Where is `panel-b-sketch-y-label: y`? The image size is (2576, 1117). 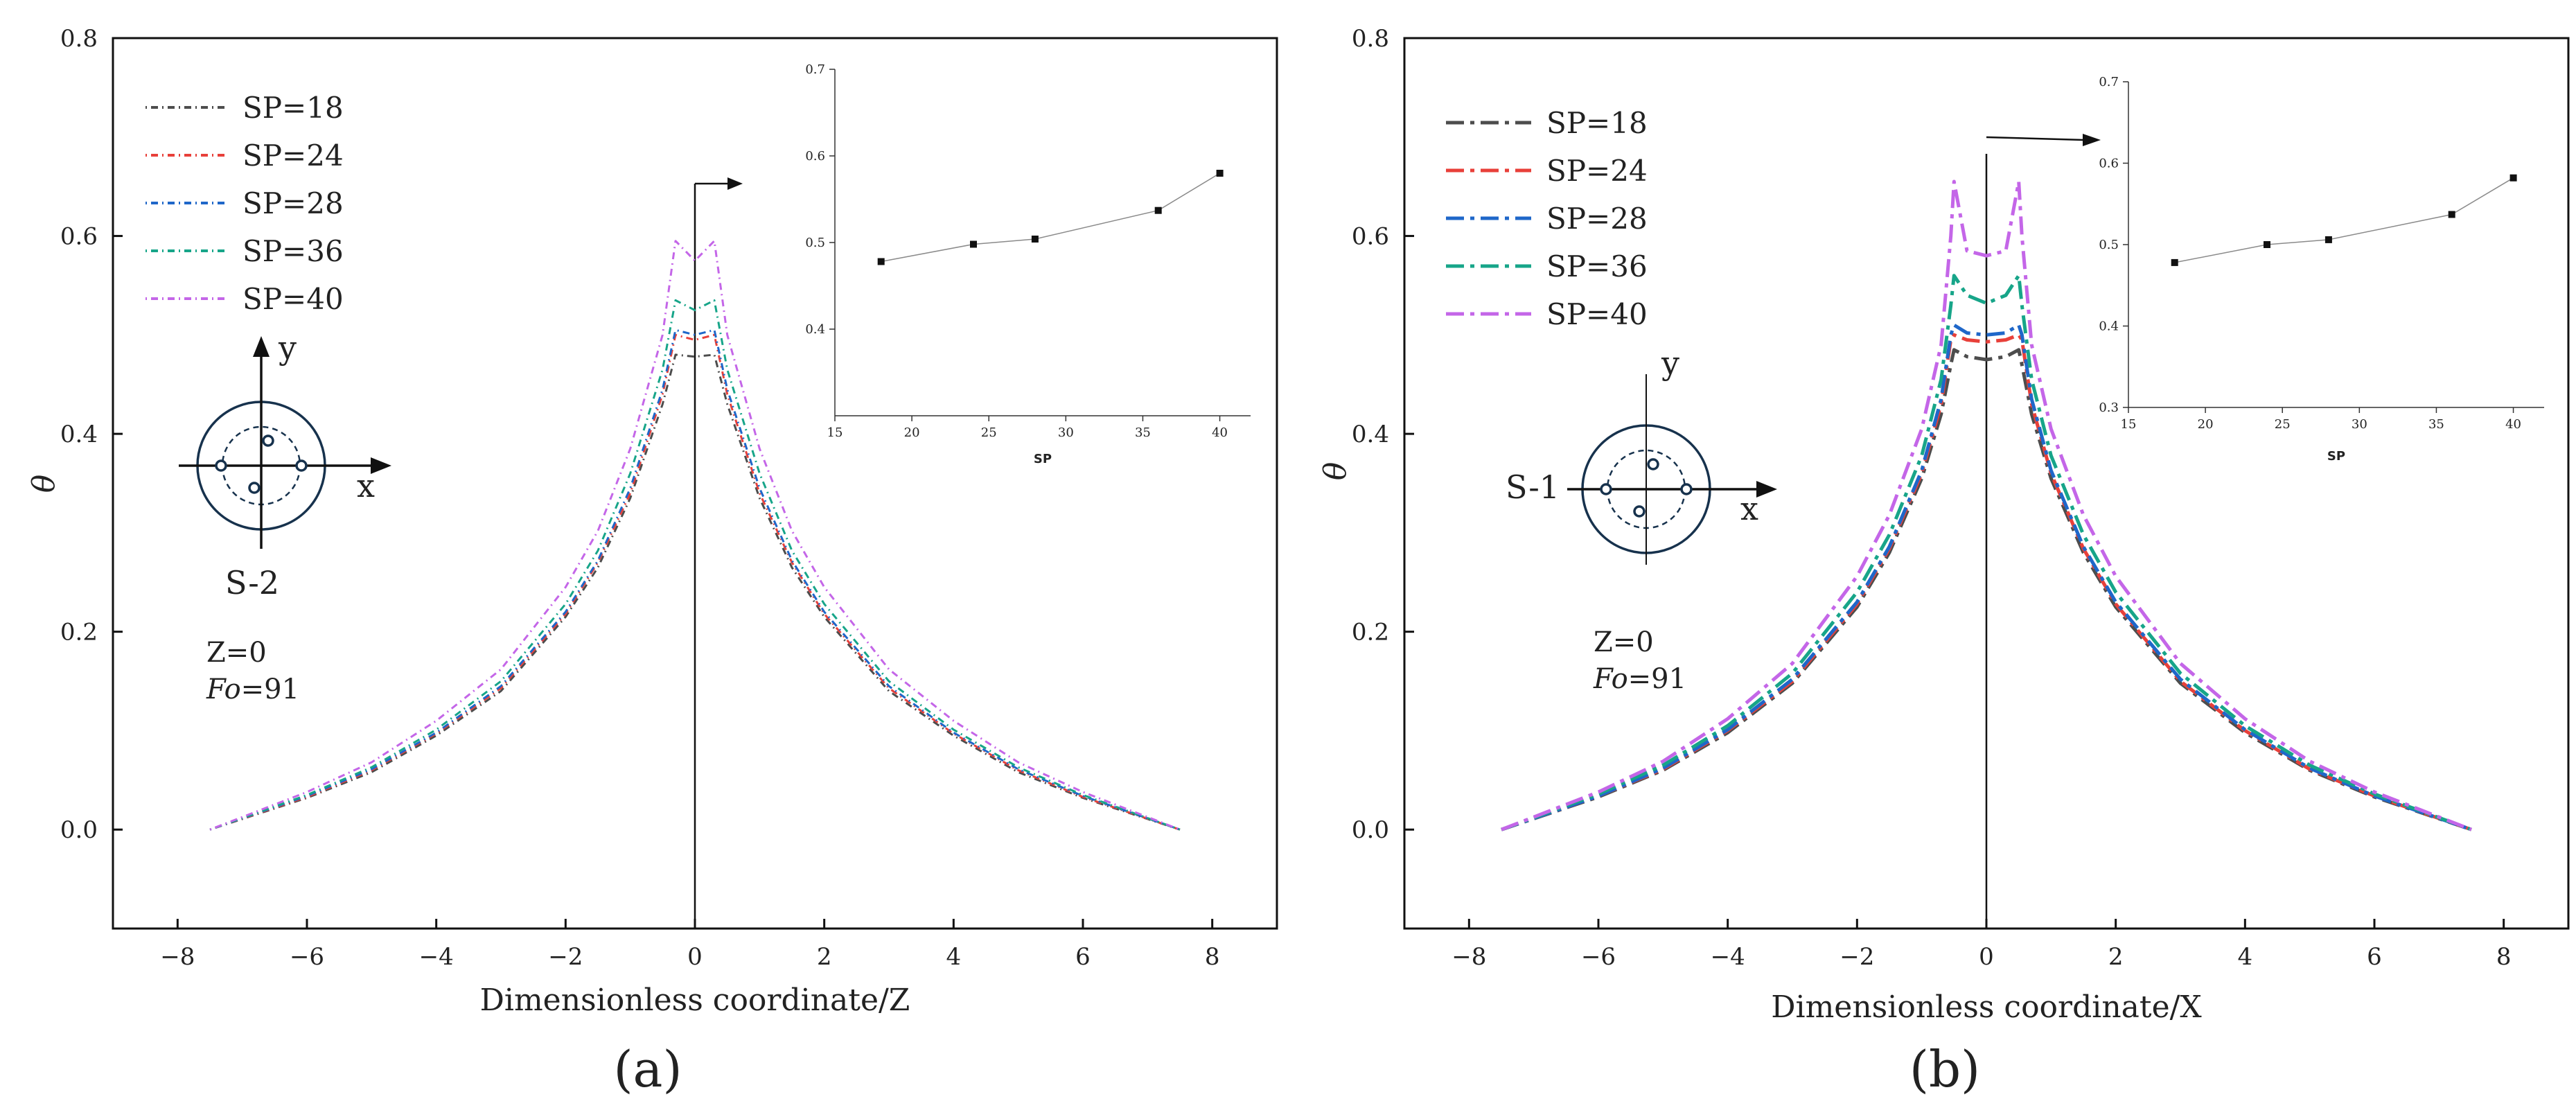
panel-b-sketch-y-label: y is located at coordinates (1670, 363).